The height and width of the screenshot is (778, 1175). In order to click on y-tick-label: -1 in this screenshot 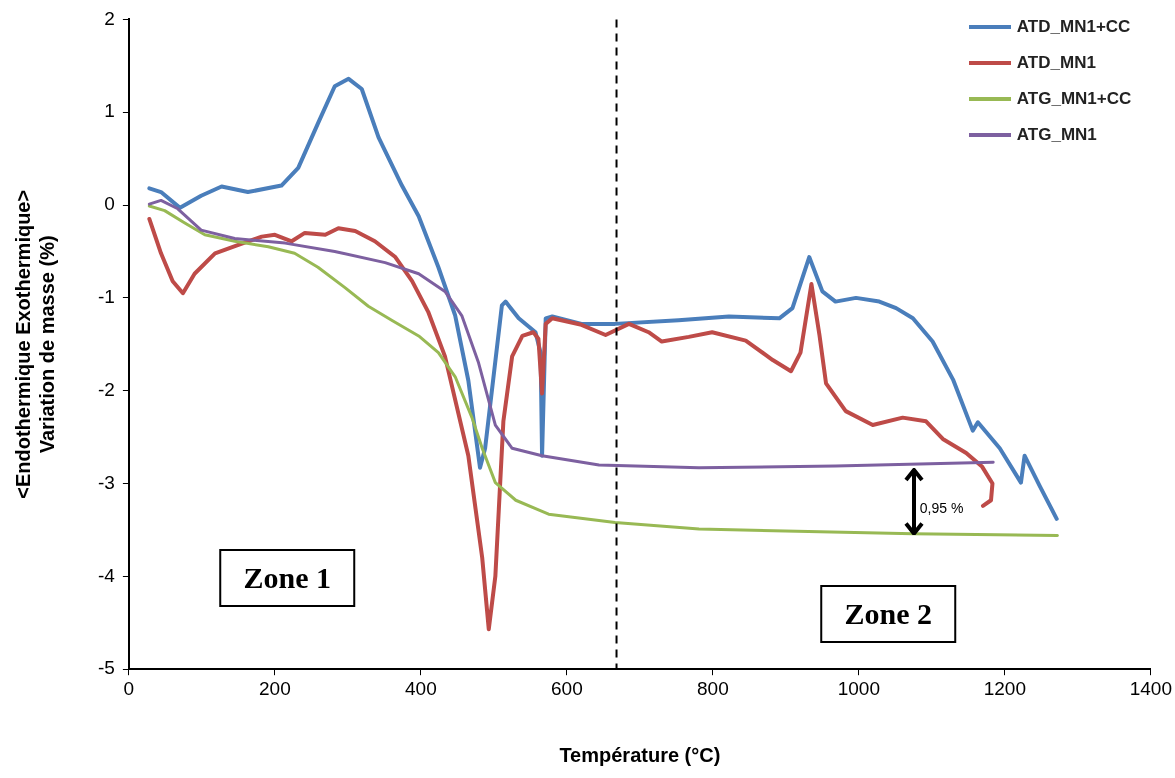, I will do `click(106, 297)`.